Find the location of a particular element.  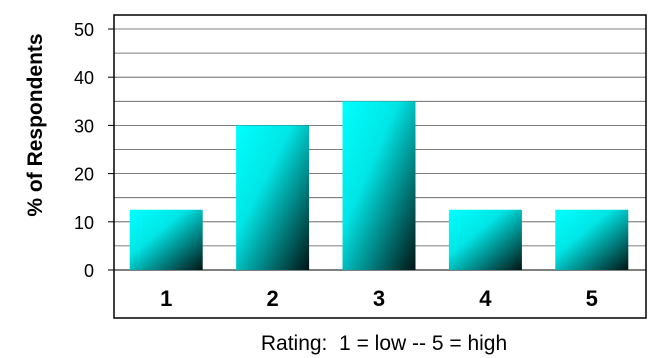

y-tick-label: 20 is located at coordinates (84, 175).